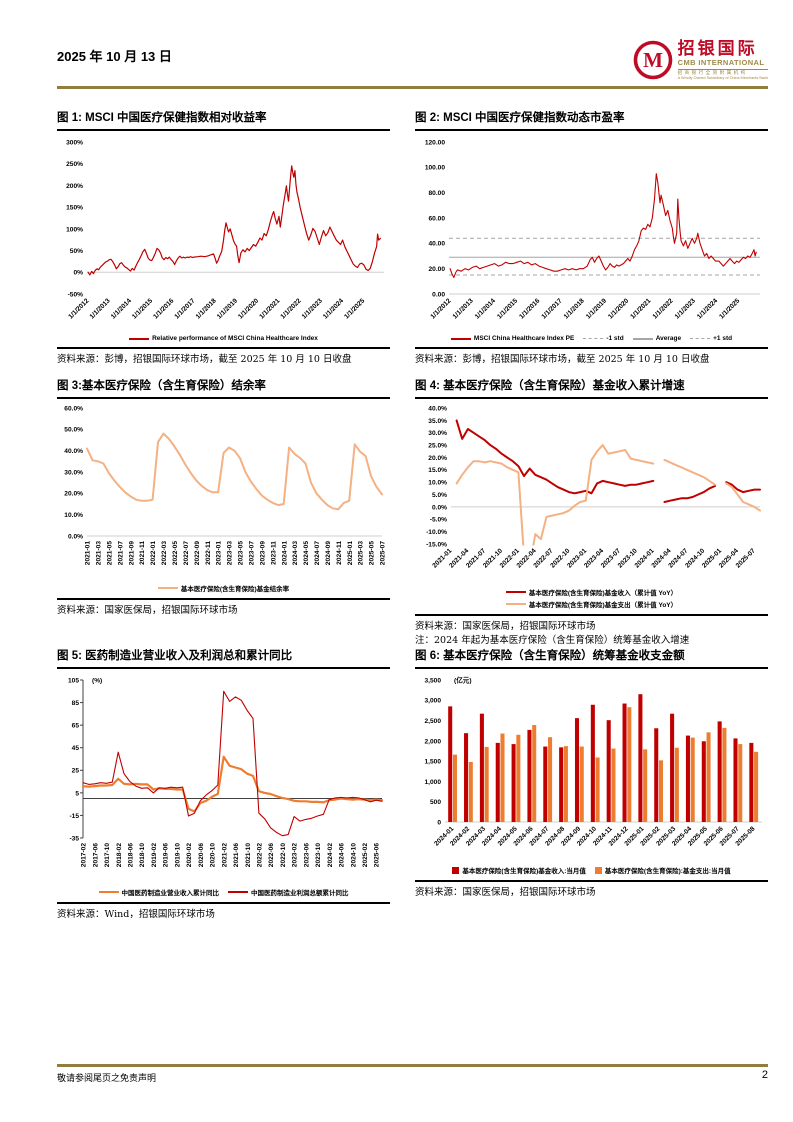  Describe the element at coordinates (439, 822) in the screenshot. I see `y-tick-label: 0` at that location.